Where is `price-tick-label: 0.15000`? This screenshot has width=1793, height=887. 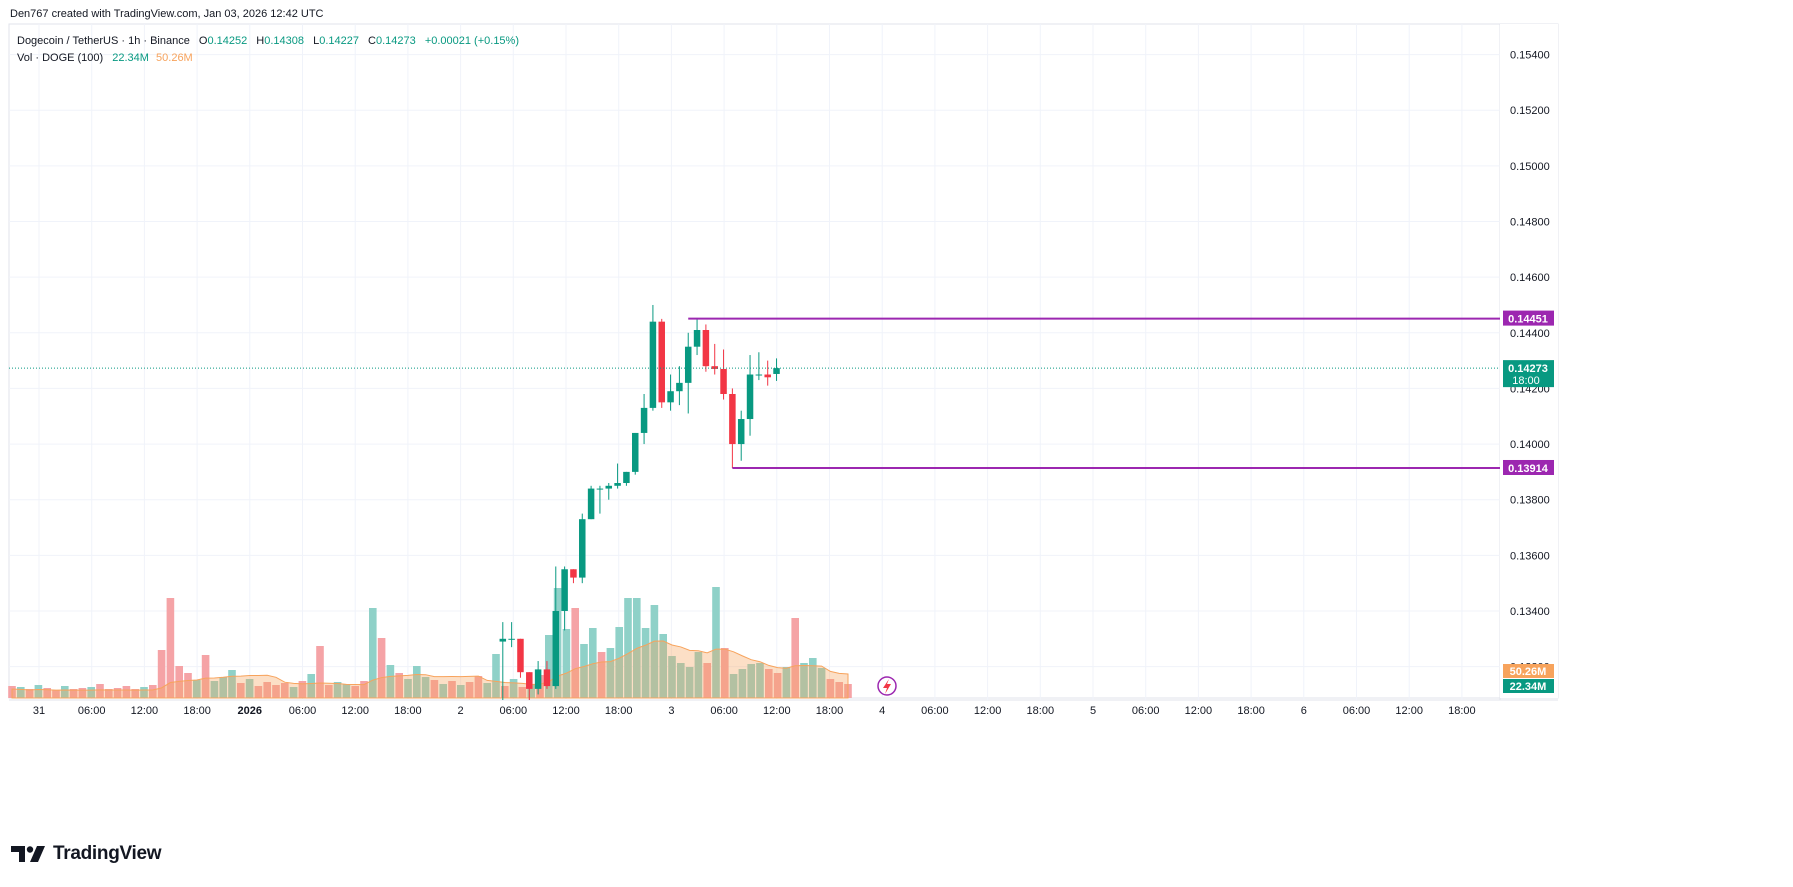
price-tick-label: 0.15000 is located at coordinates (1530, 167).